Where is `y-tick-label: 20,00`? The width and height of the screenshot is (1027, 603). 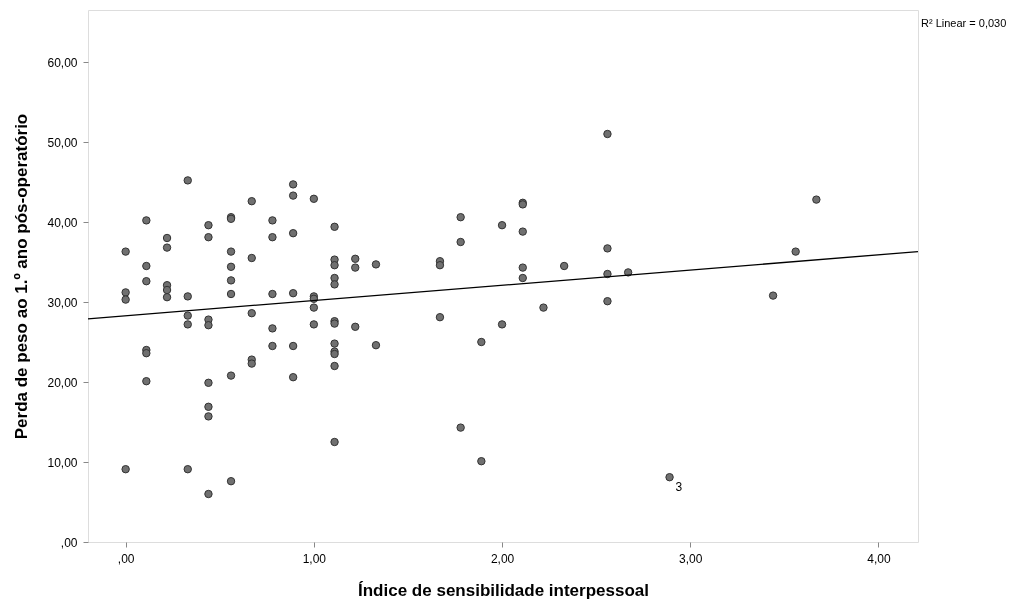 y-tick-label: 20,00 is located at coordinates (62, 382).